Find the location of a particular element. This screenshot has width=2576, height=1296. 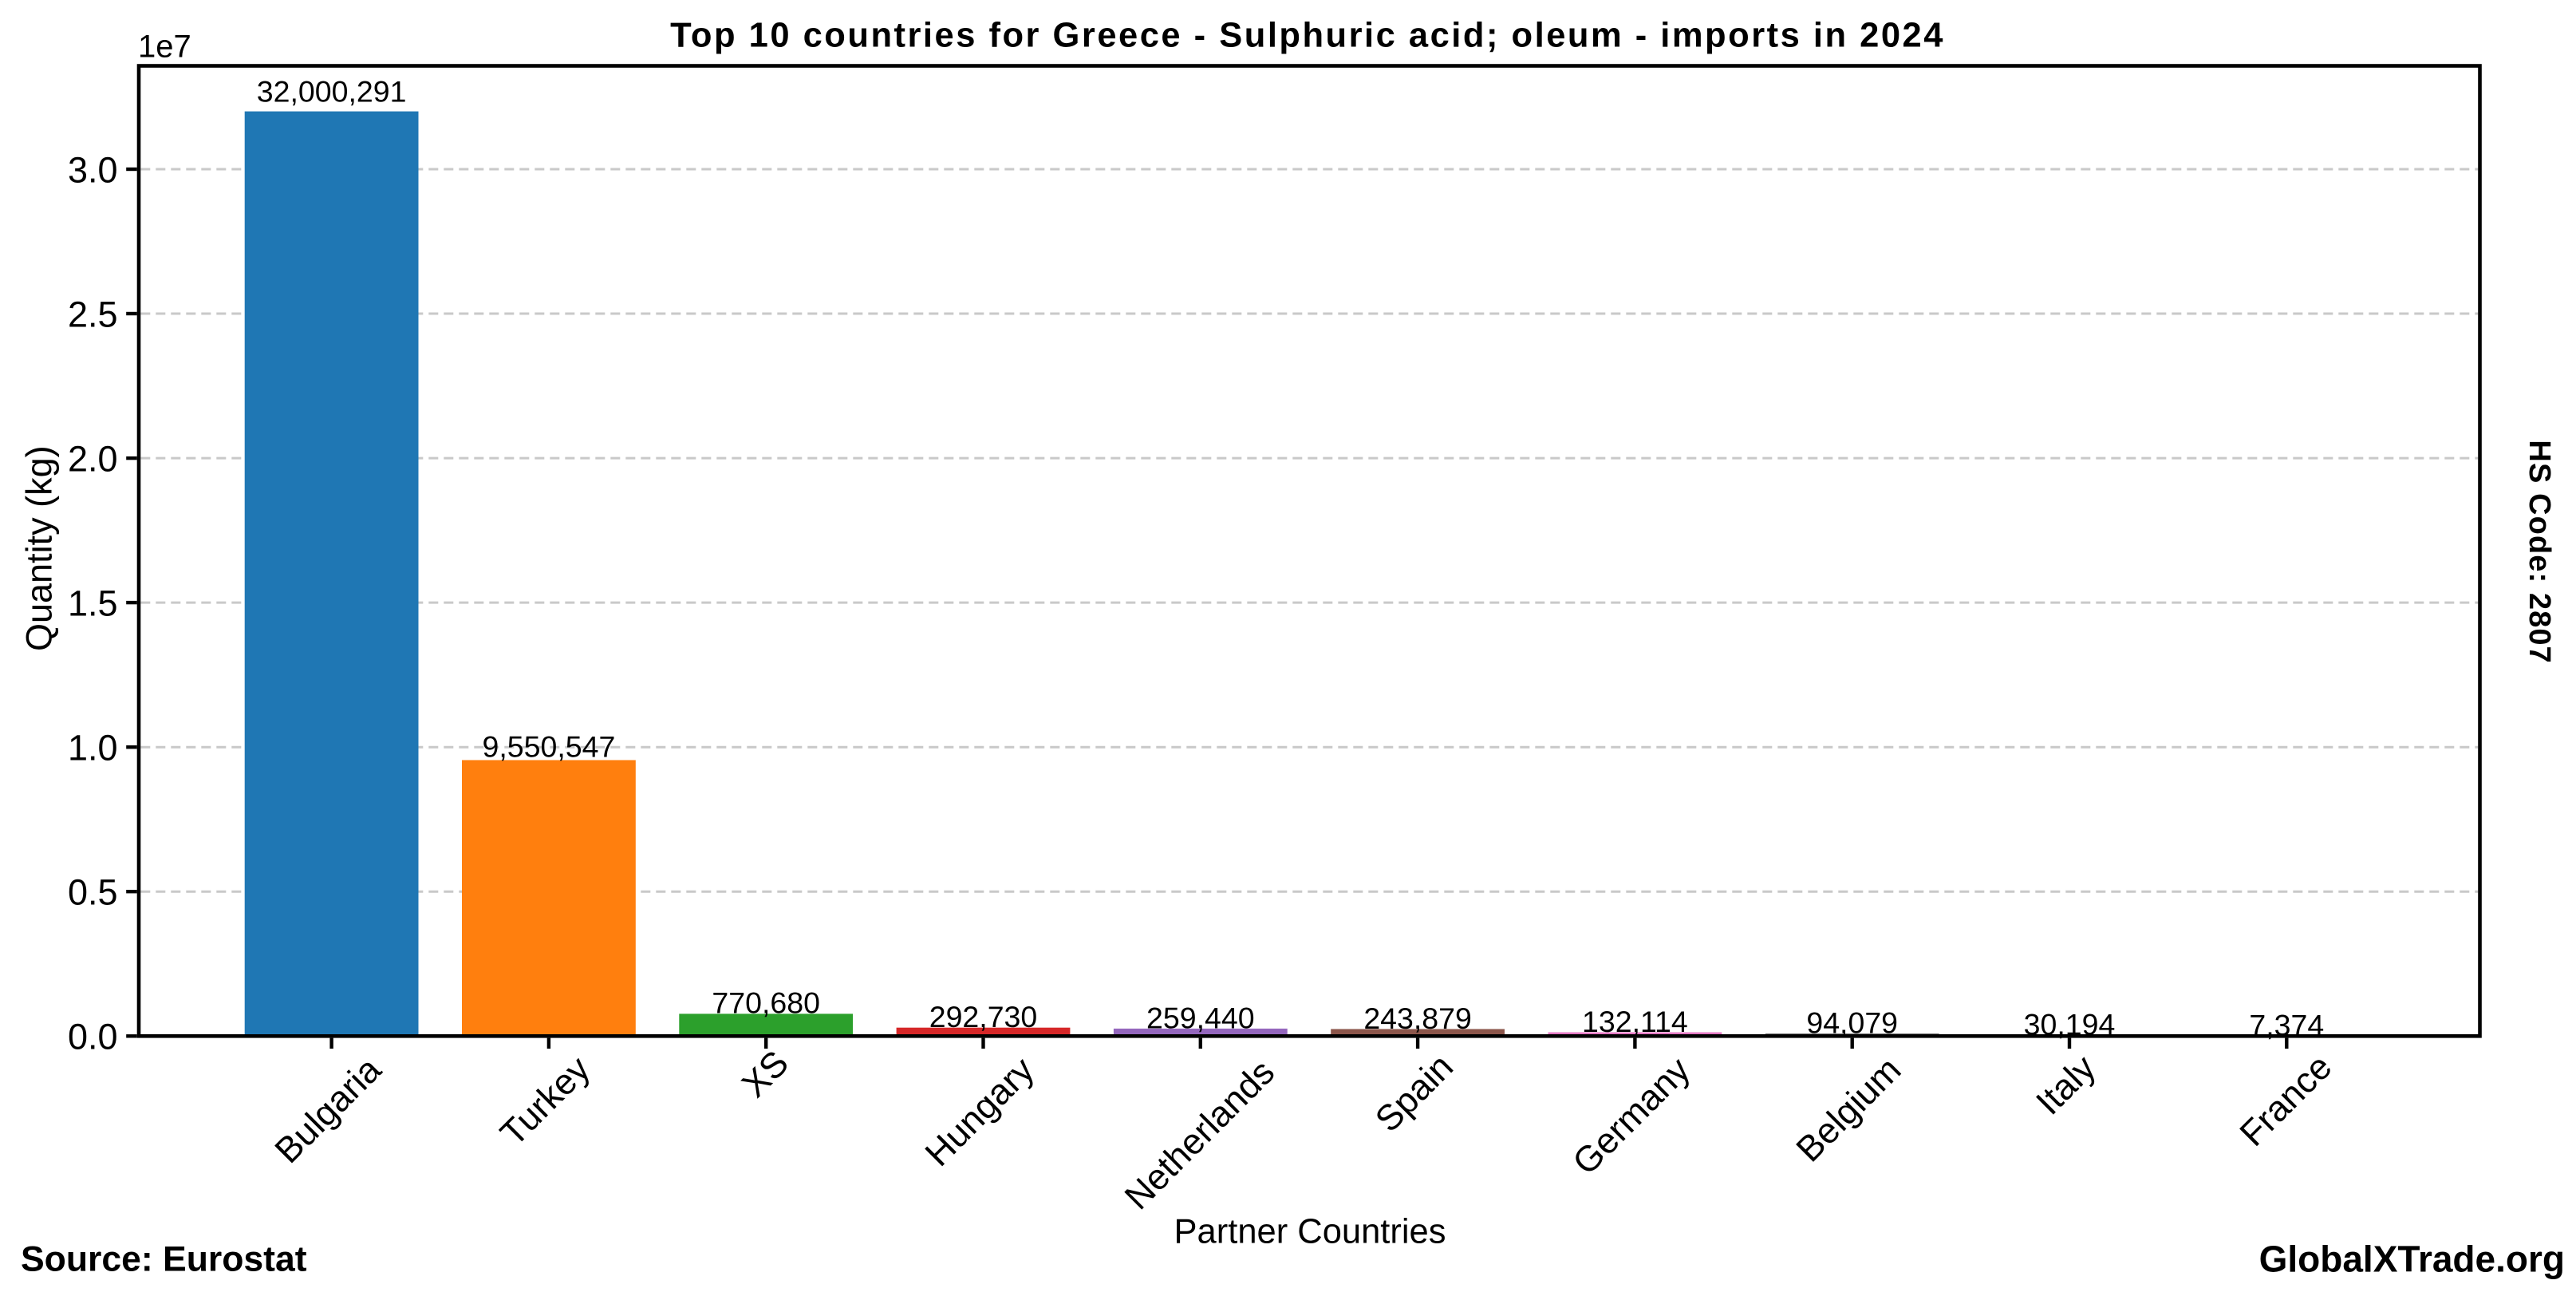

svg-text: 9,550,547 is located at coordinates (549, 747).